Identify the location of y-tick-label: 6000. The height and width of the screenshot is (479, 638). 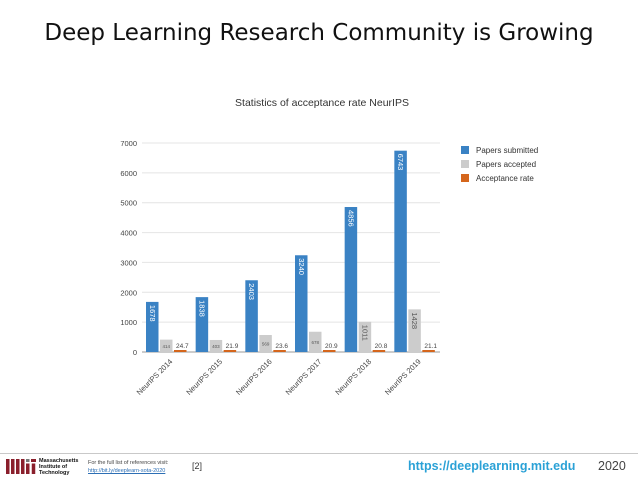
(128, 173).